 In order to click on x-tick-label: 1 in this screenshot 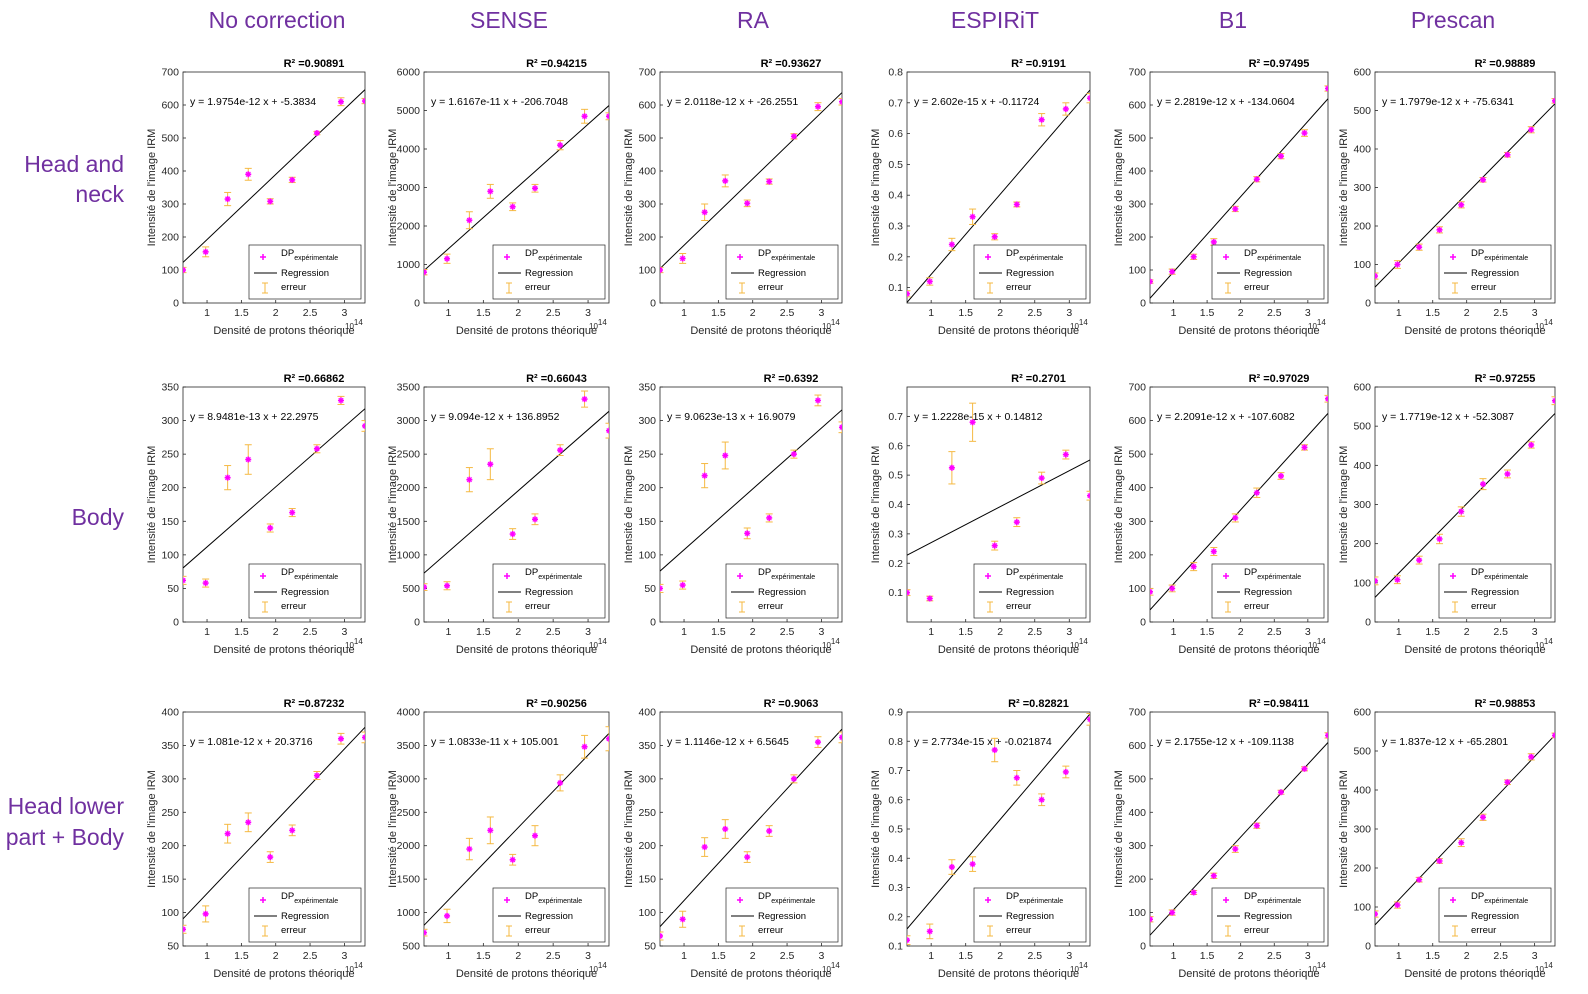, I will do `click(1174, 956)`.